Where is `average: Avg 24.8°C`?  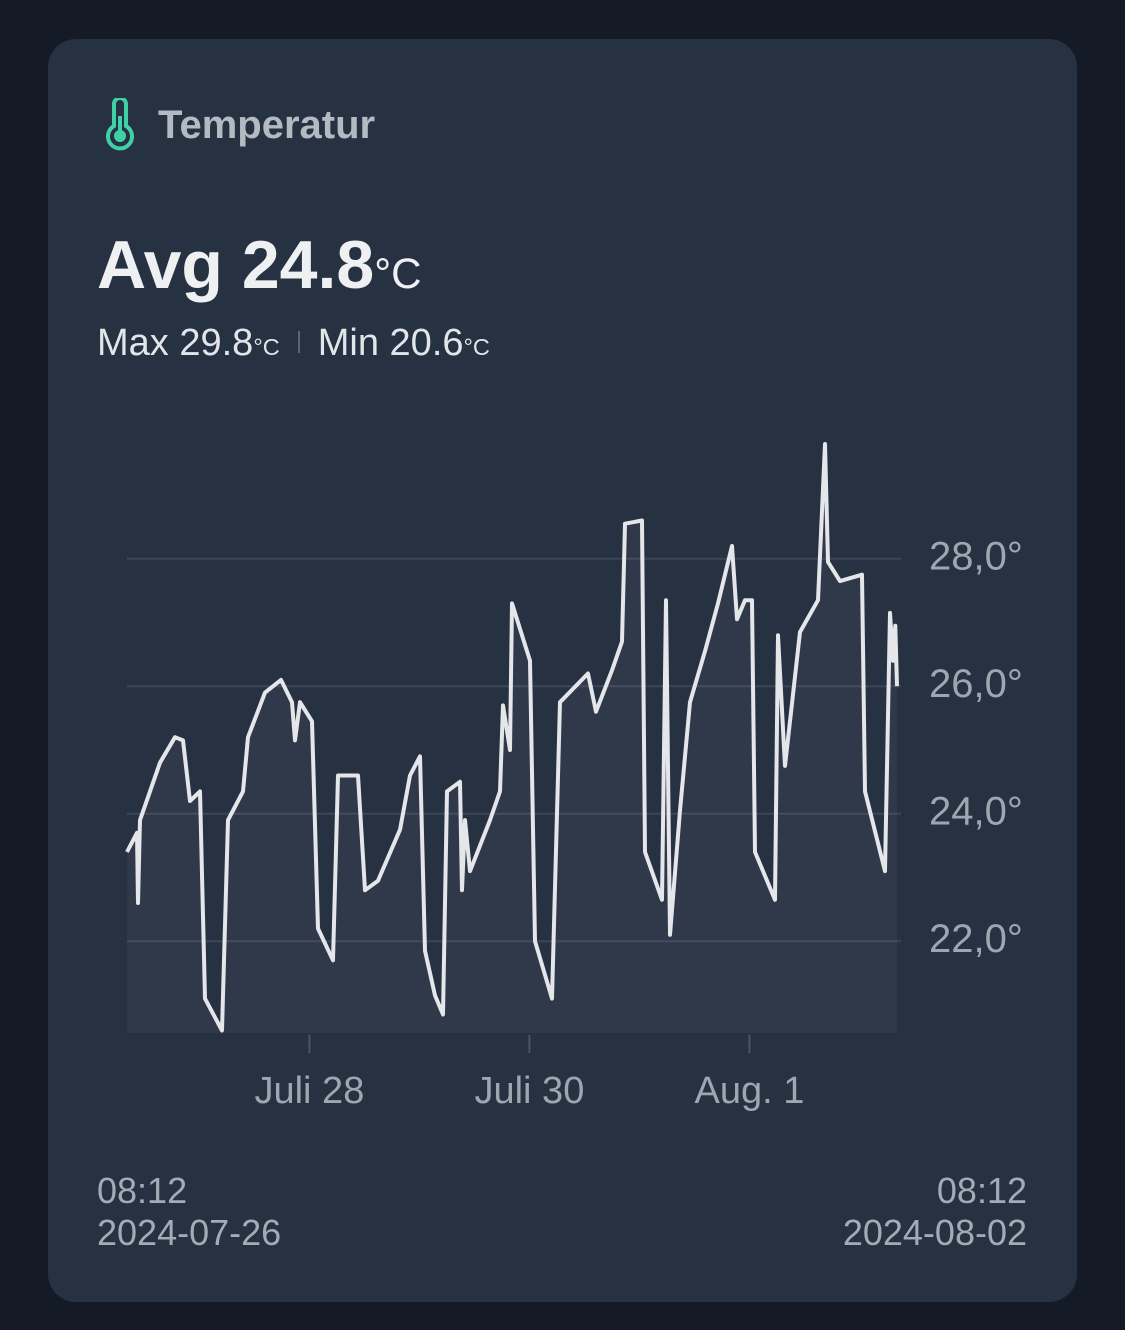
average: Avg 24.8°C is located at coordinates (259, 265).